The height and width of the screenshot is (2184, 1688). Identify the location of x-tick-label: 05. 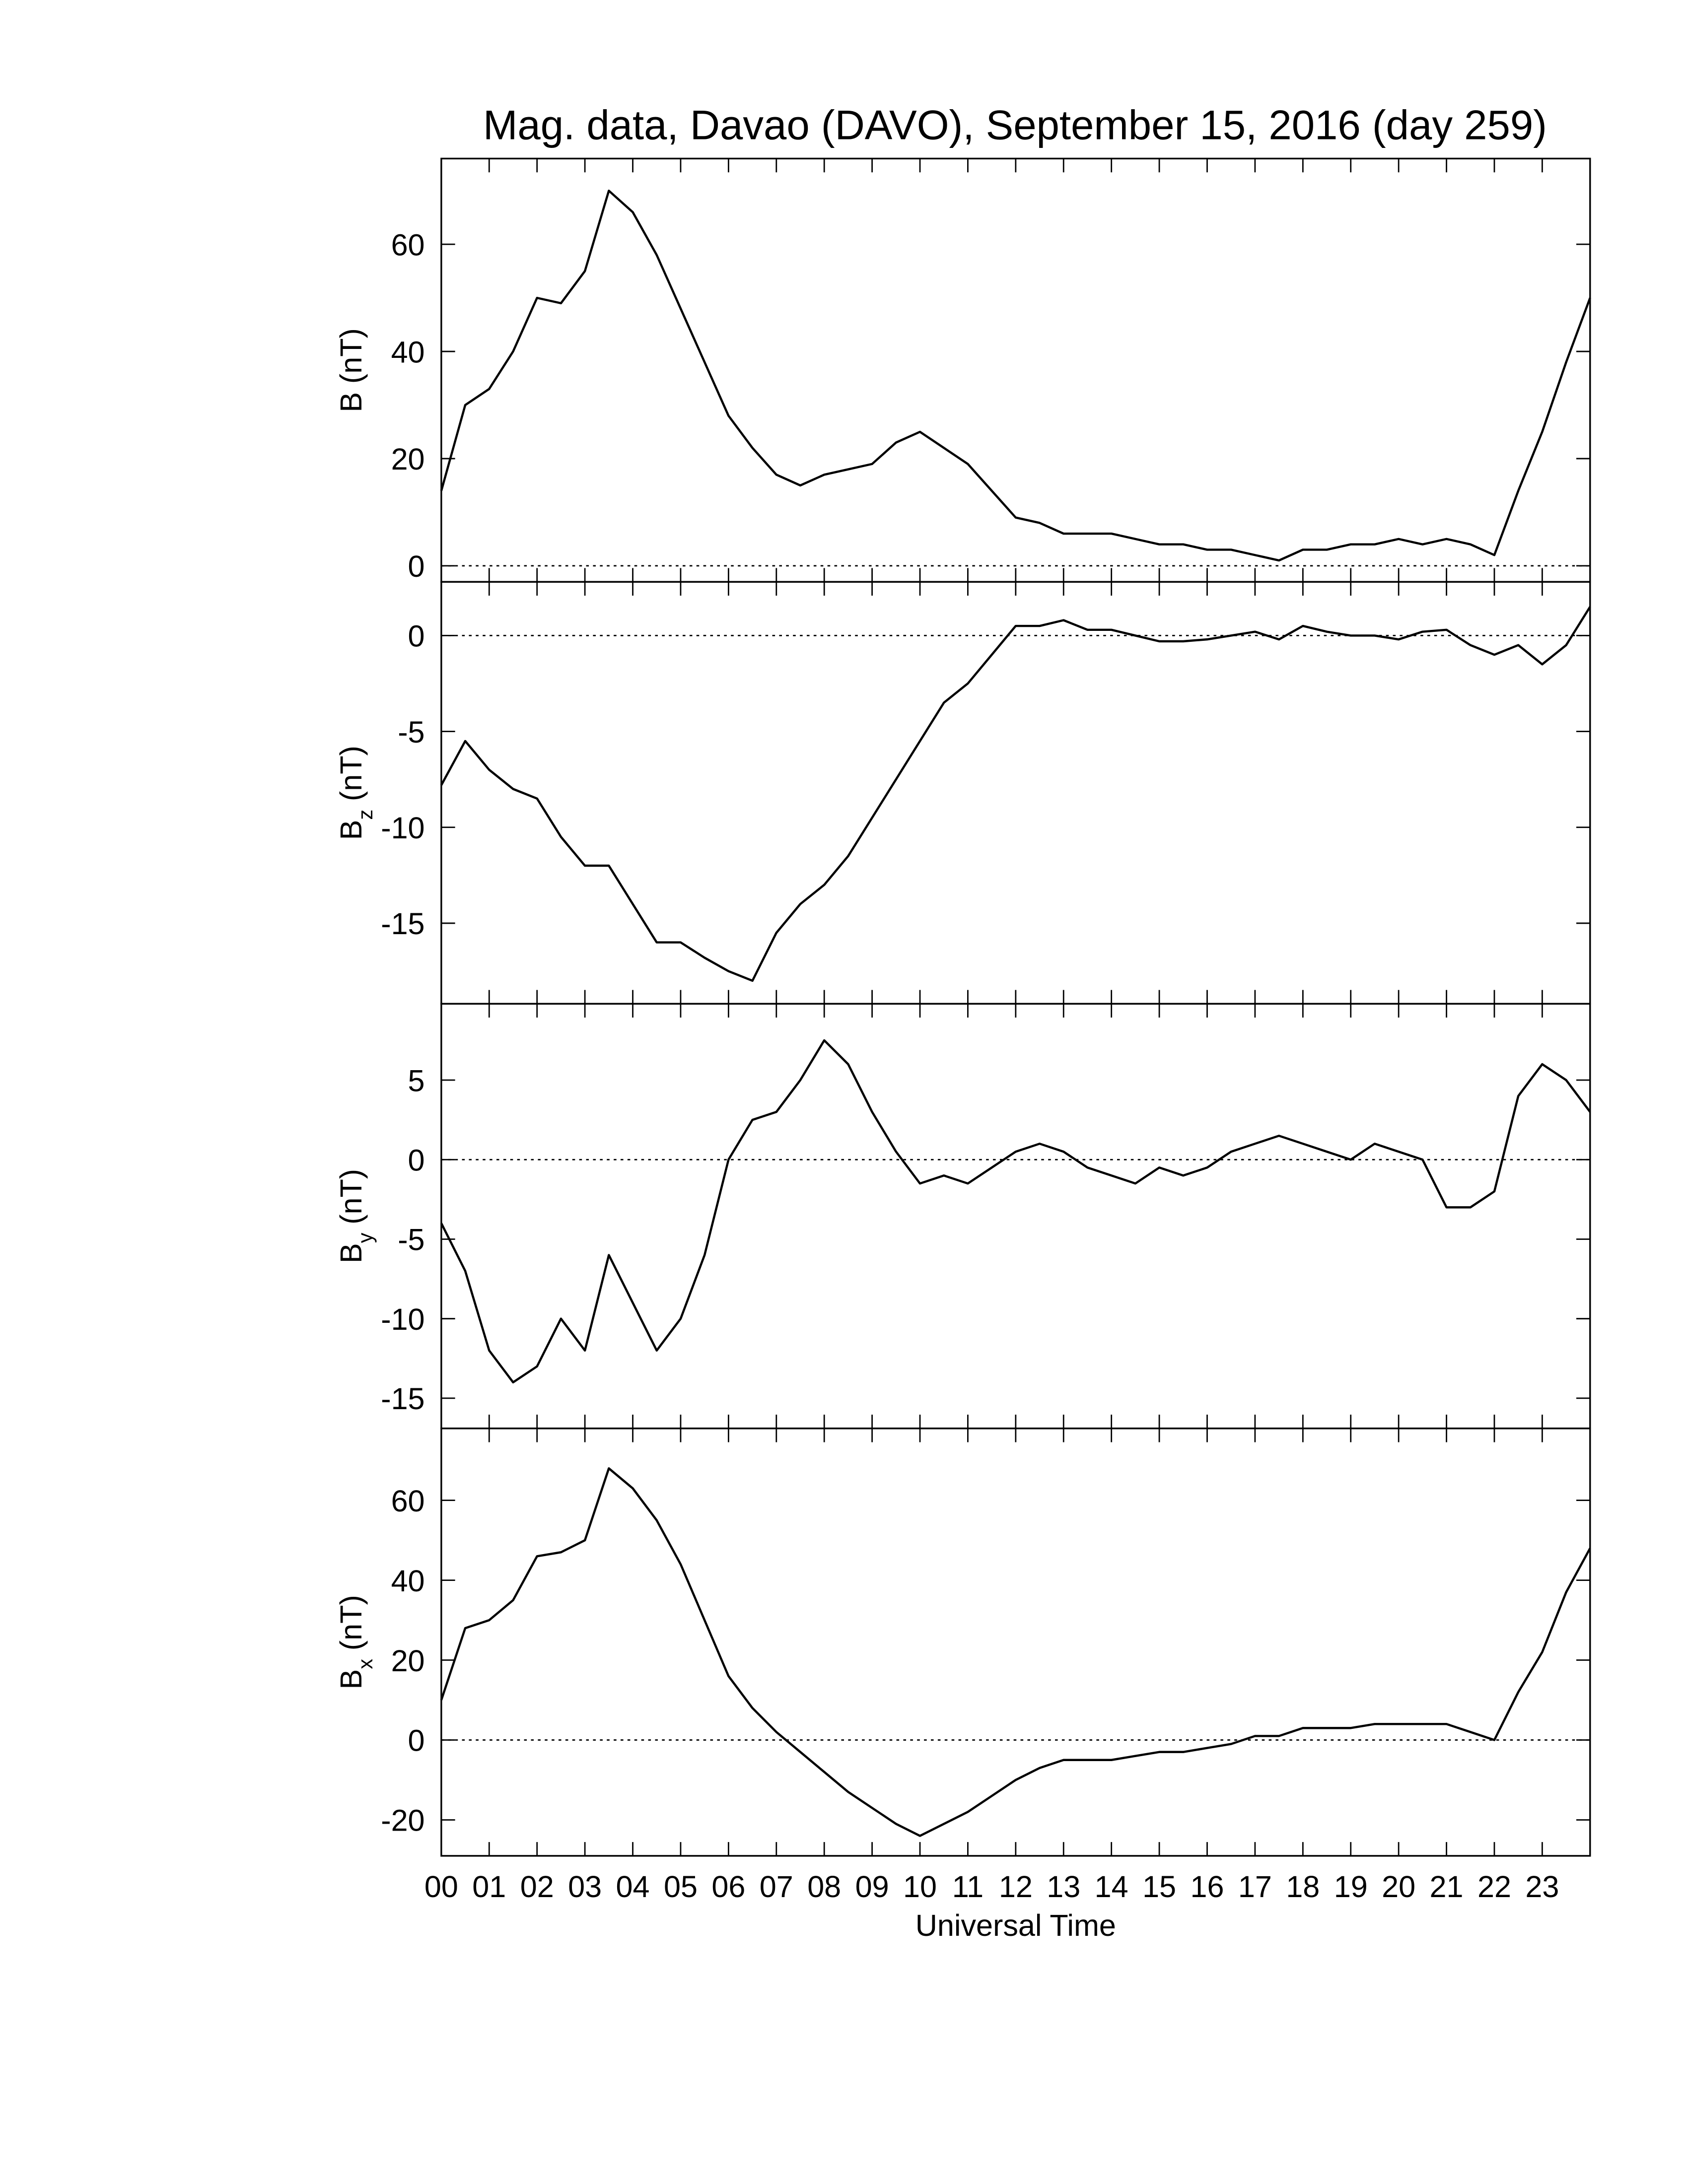
(681, 1887).